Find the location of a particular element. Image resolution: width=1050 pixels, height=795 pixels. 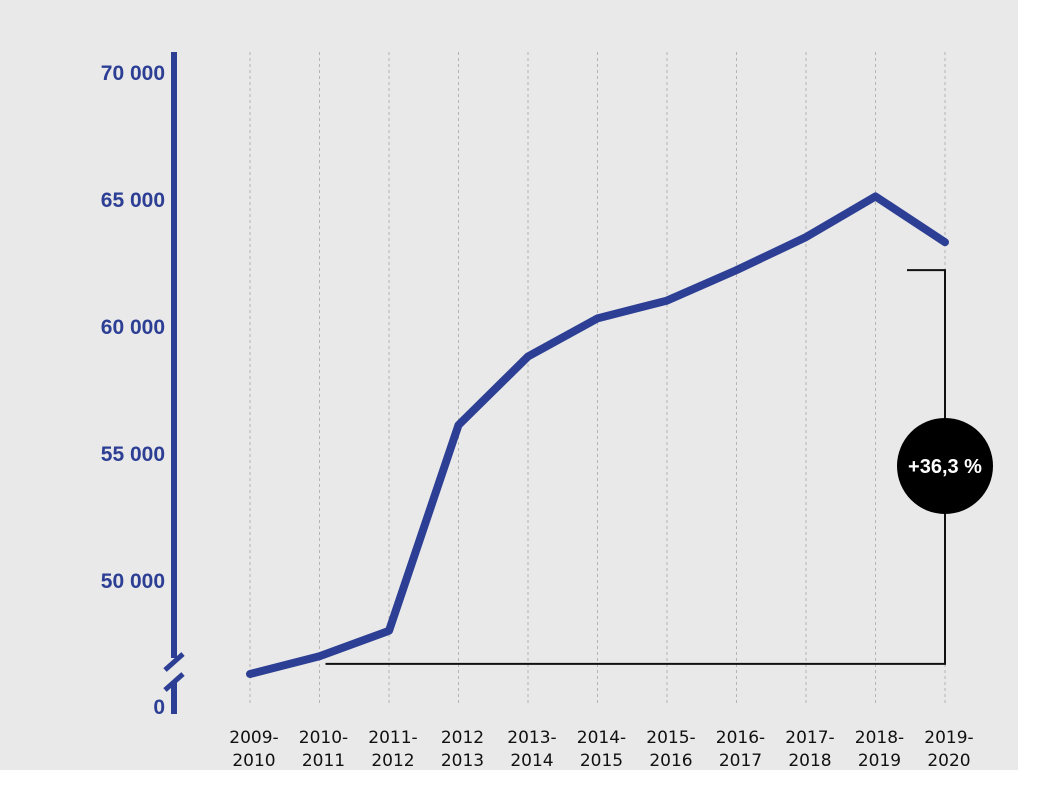

change-badge-circle is located at coordinates (945, 465).